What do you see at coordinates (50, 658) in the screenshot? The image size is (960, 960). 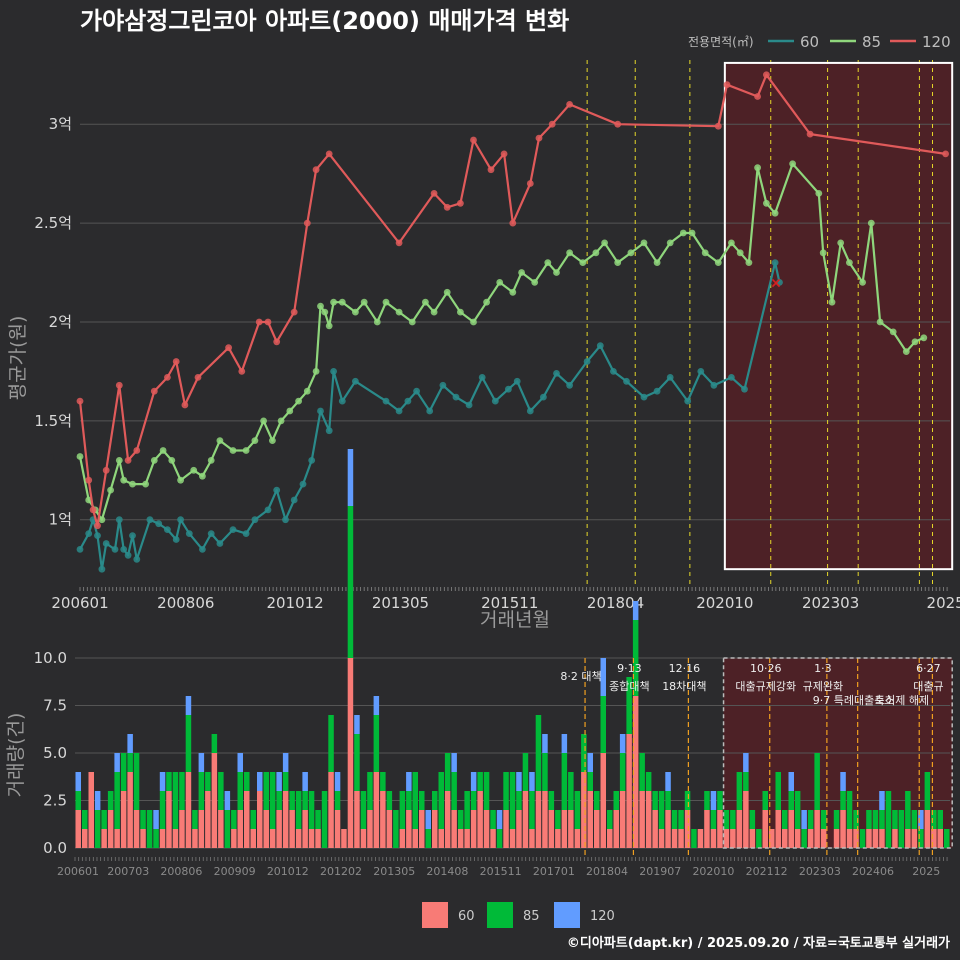 I see `volume-y-tick-label: 10.0` at bounding box center [50, 658].